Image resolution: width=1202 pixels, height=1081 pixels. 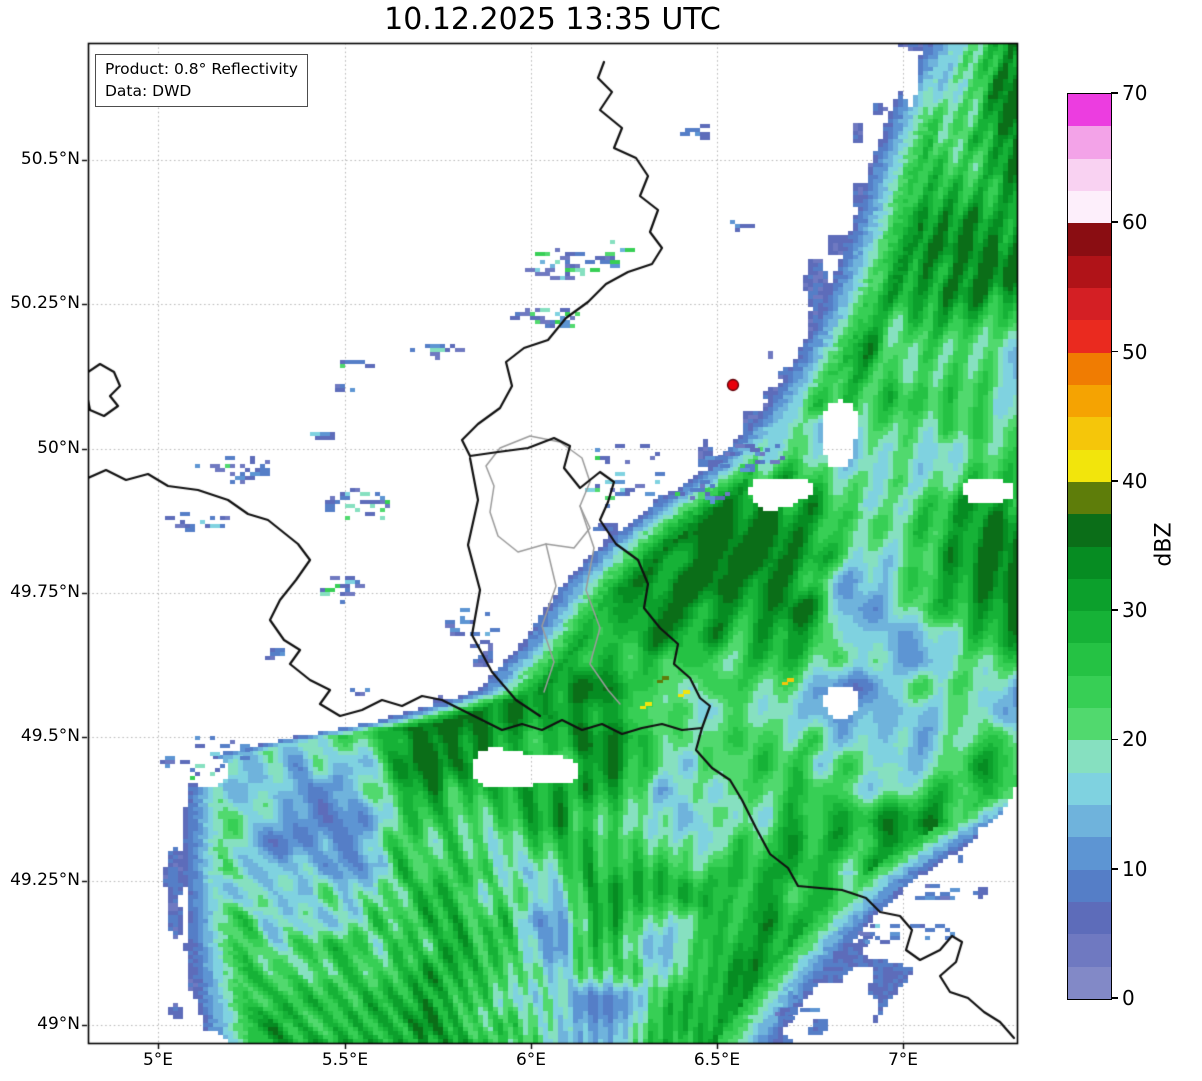 What do you see at coordinates (1135, 610) in the screenshot?
I see `colorbar-tick-label: 30` at bounding box center [1135, 610].